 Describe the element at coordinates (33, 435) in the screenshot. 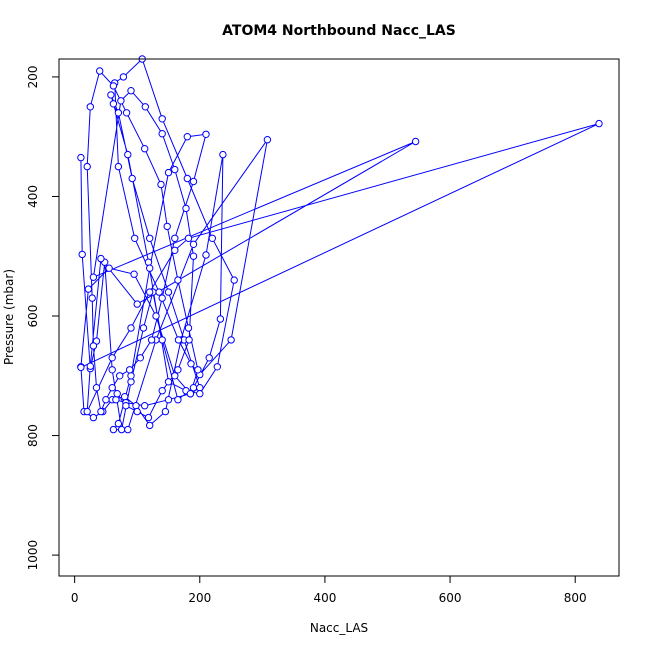

I see `y-tick-label: 800` at that location.